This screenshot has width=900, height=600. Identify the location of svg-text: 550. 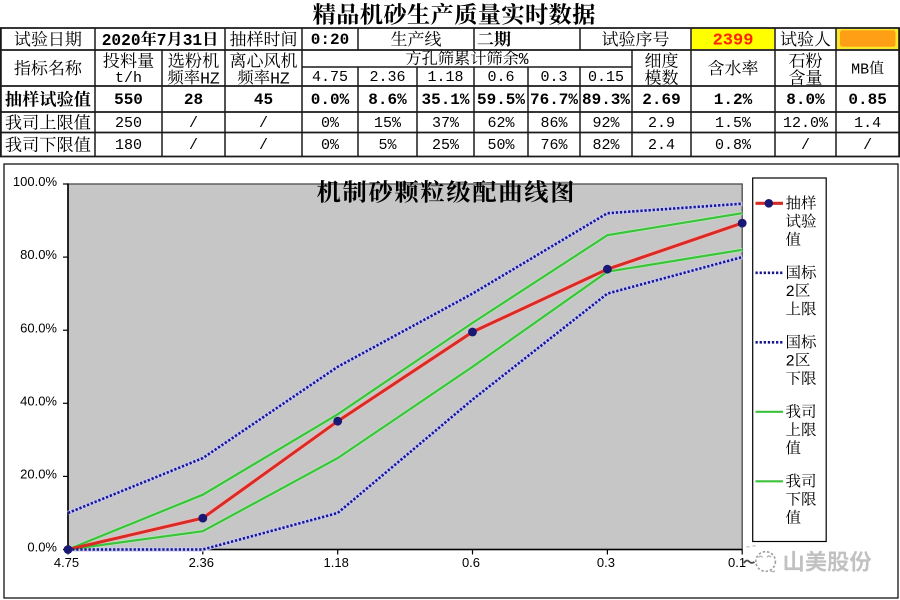
(128, 100).